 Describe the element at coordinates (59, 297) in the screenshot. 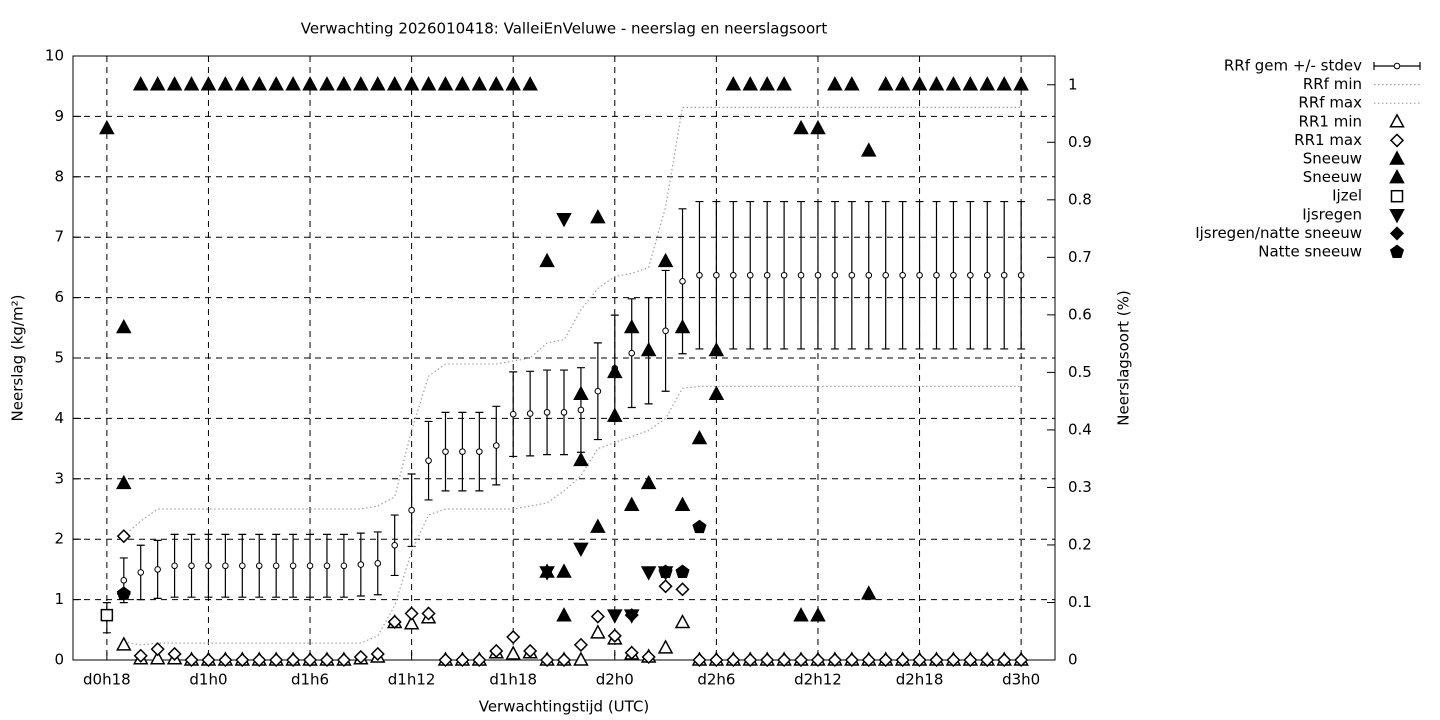

I see `y-tick-label: 6` at that location.